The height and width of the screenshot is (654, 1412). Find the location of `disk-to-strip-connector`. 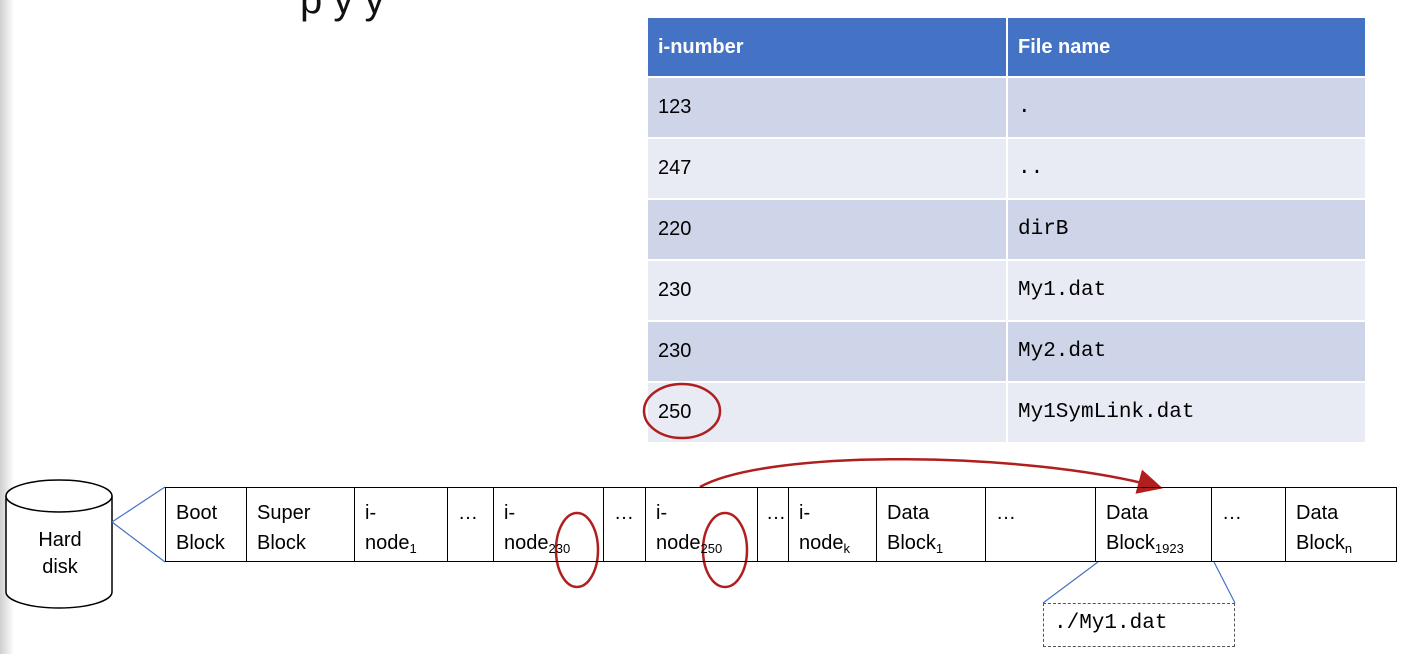

disk-to-strip-connector is located at coordinates (138, 524).